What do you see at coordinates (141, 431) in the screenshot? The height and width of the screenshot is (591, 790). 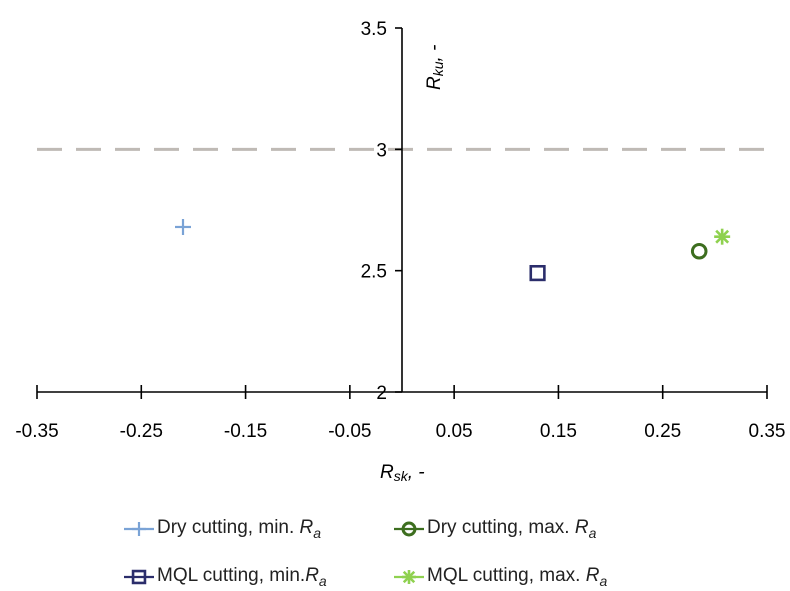 I see `x-tick-label: -0.25` at bounding box center [141, 431].